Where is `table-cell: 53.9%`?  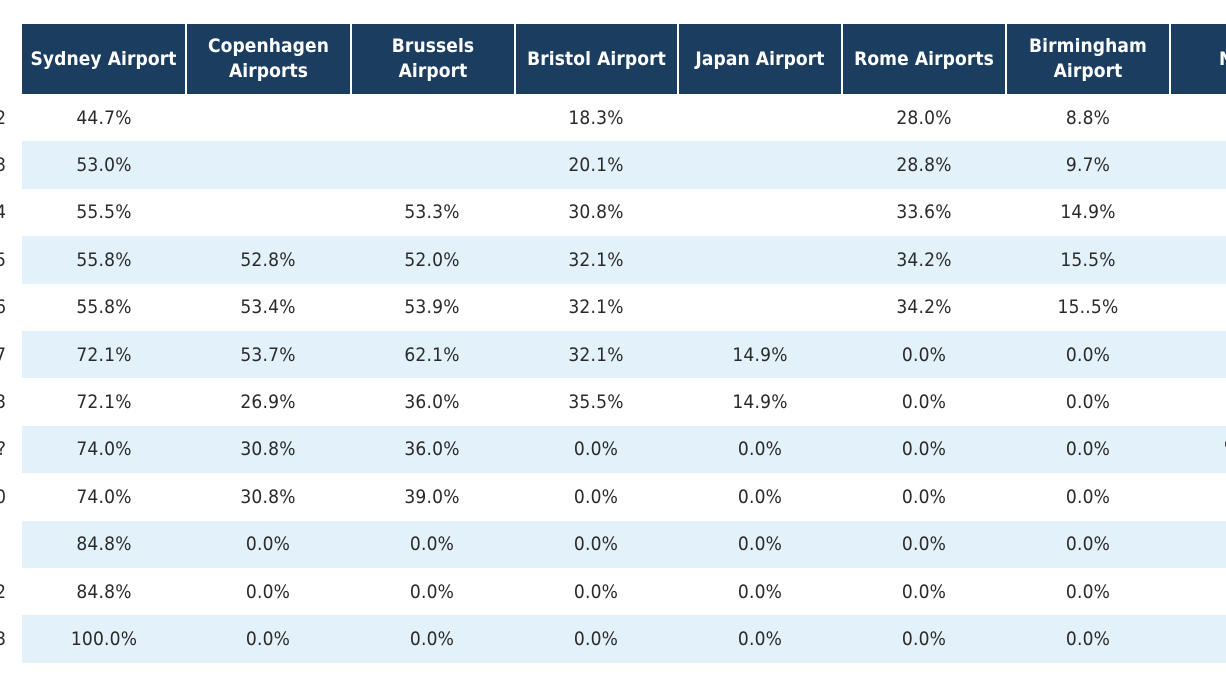 table-cell: 53.9% is located at coordinates (432, 307).